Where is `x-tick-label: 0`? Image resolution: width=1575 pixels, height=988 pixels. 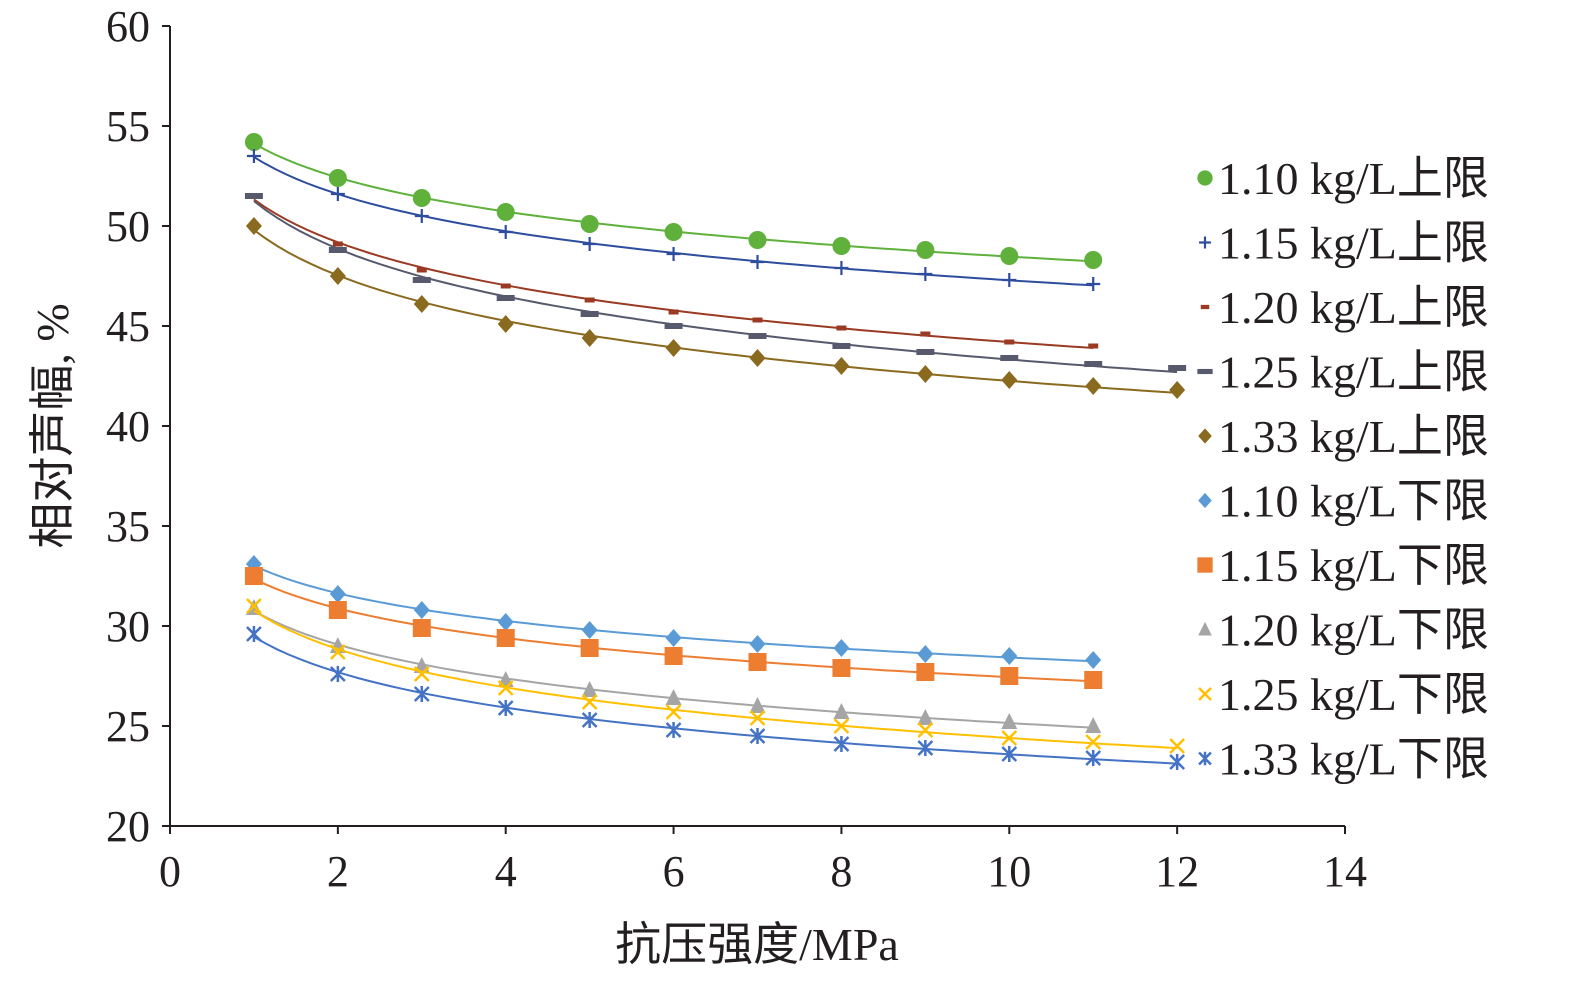 x-tick-label: 0 is located at coordinates (170, 871).